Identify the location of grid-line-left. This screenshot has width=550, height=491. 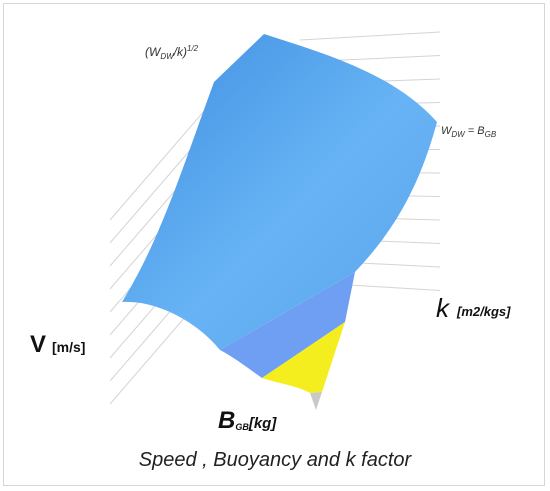
(157, 165).